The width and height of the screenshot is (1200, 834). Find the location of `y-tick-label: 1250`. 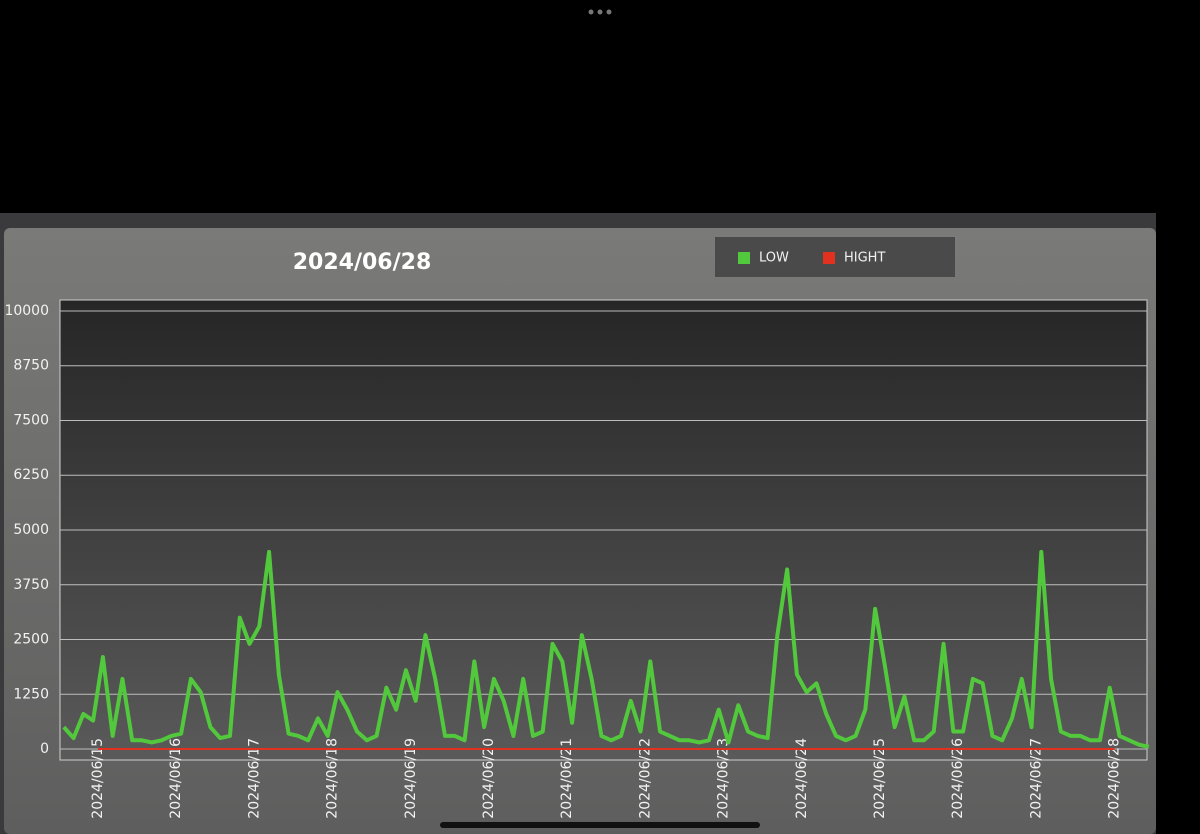

y-tick-label: 1250 is located at coordinates (31, 694).